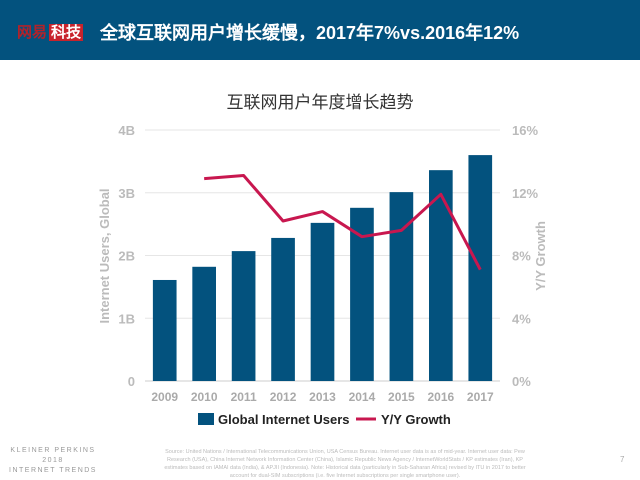  What do you see at coordinates (104, 255) in the screenshot?
I see `y-axis-label: Internet Users, Global` at bounding box center [104, 255].